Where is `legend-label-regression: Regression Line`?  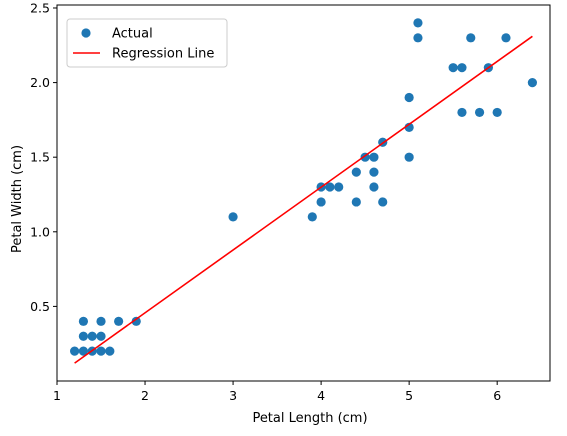
legend-label-regression: Regression Line is located at coordinates (163, 54).